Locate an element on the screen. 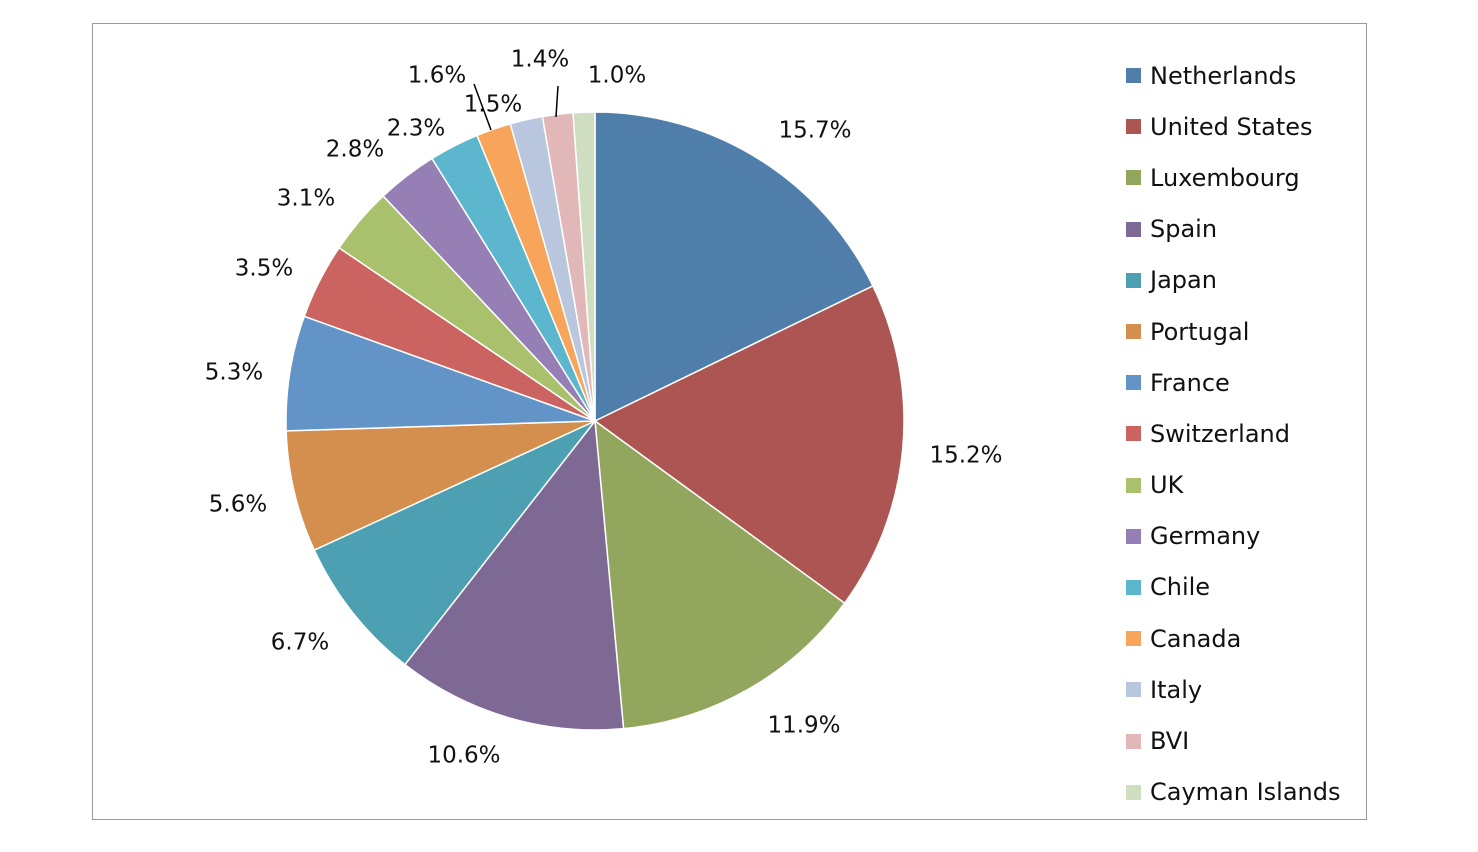  slice-label-united-states: 15.2% is located at coordinates (965, 456).